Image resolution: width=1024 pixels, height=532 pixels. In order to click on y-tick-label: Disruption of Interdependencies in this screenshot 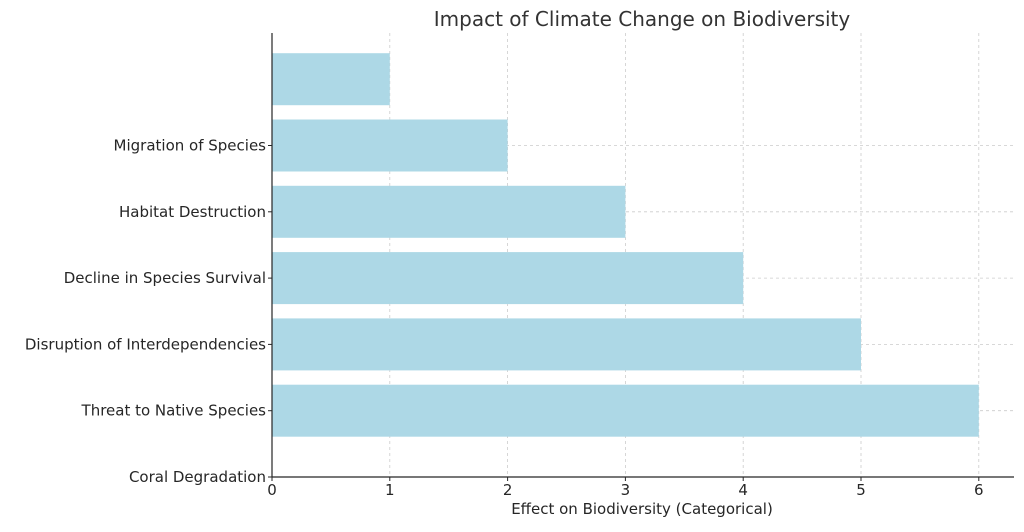, I will do `click(145, 344)`.